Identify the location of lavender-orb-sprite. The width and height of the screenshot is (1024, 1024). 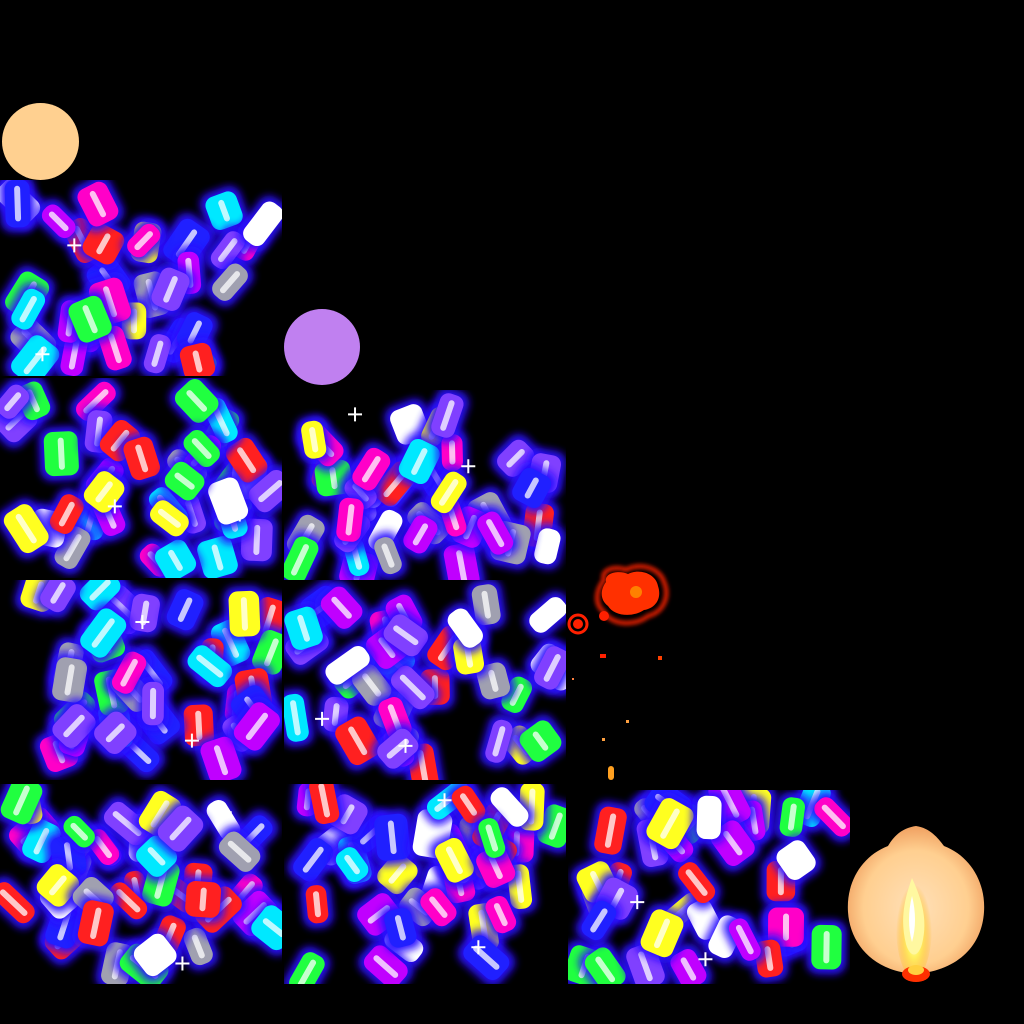
(322, 347).